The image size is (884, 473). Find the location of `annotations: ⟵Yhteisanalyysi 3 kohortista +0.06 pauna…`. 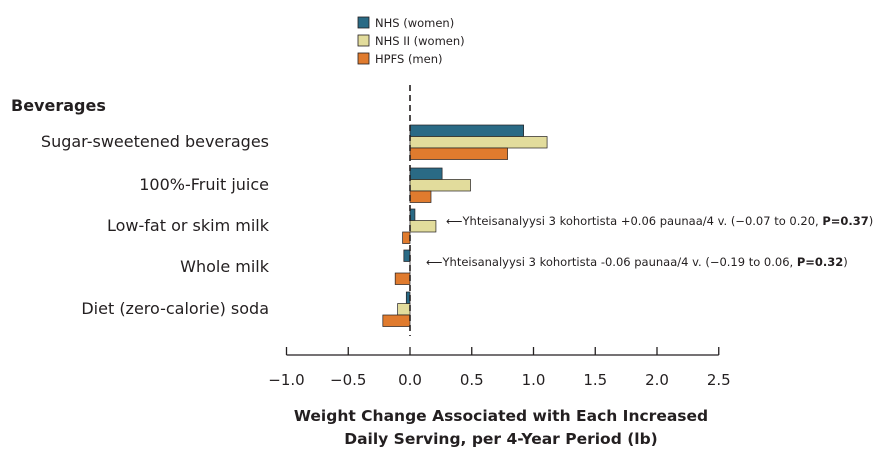

annotations: ⟵Yhteisanalyysi 3 kohortista +0.06 pauna… is located at coordinates (649, 241).